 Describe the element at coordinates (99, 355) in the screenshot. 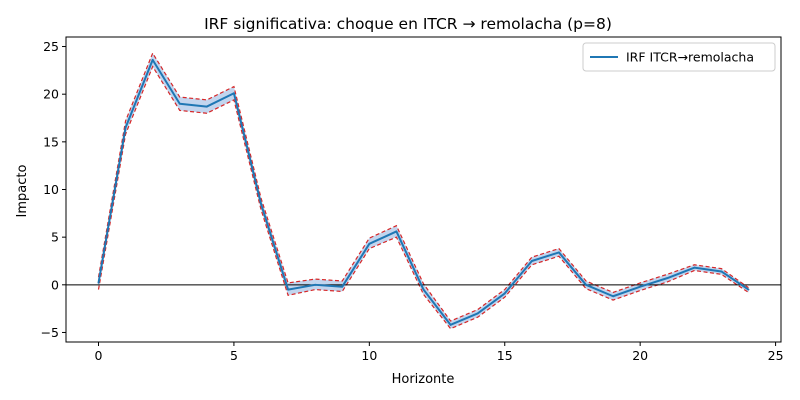

I see `x-tick-label: 0` at that location.